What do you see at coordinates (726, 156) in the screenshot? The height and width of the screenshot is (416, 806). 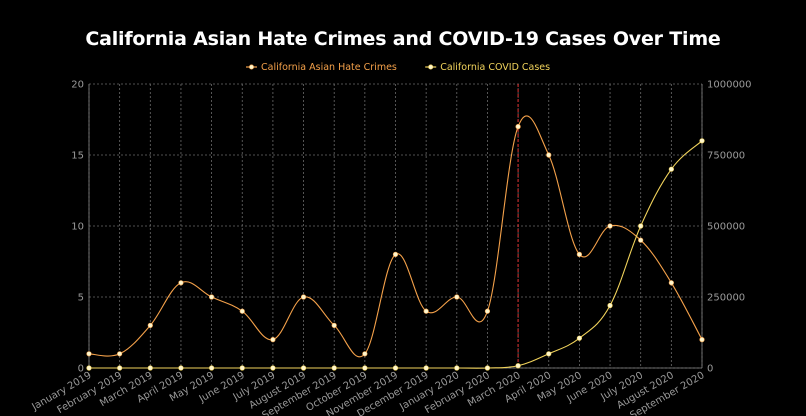 I see `y-right-tick-label: 750000` at bounding box center [726, 156].